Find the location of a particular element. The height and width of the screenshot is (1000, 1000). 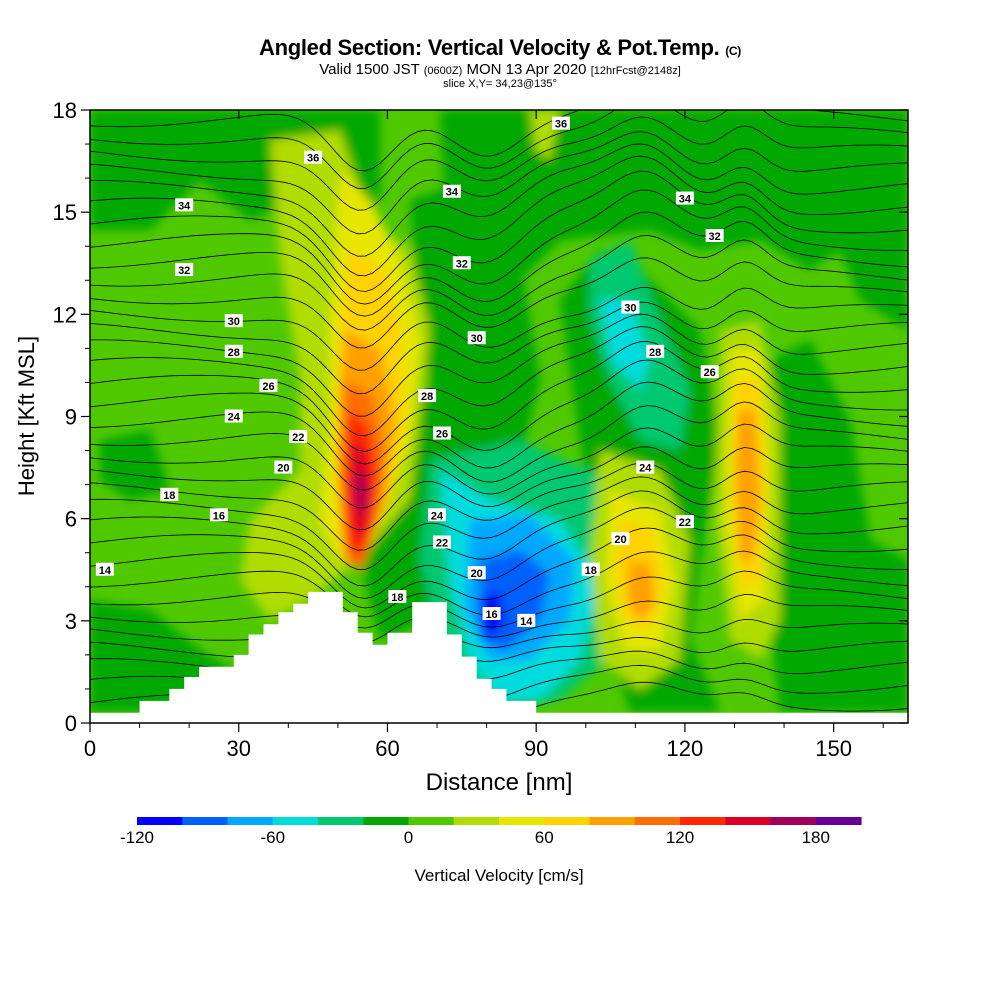

theta-label: 14 is located at coordinates (526, 622).